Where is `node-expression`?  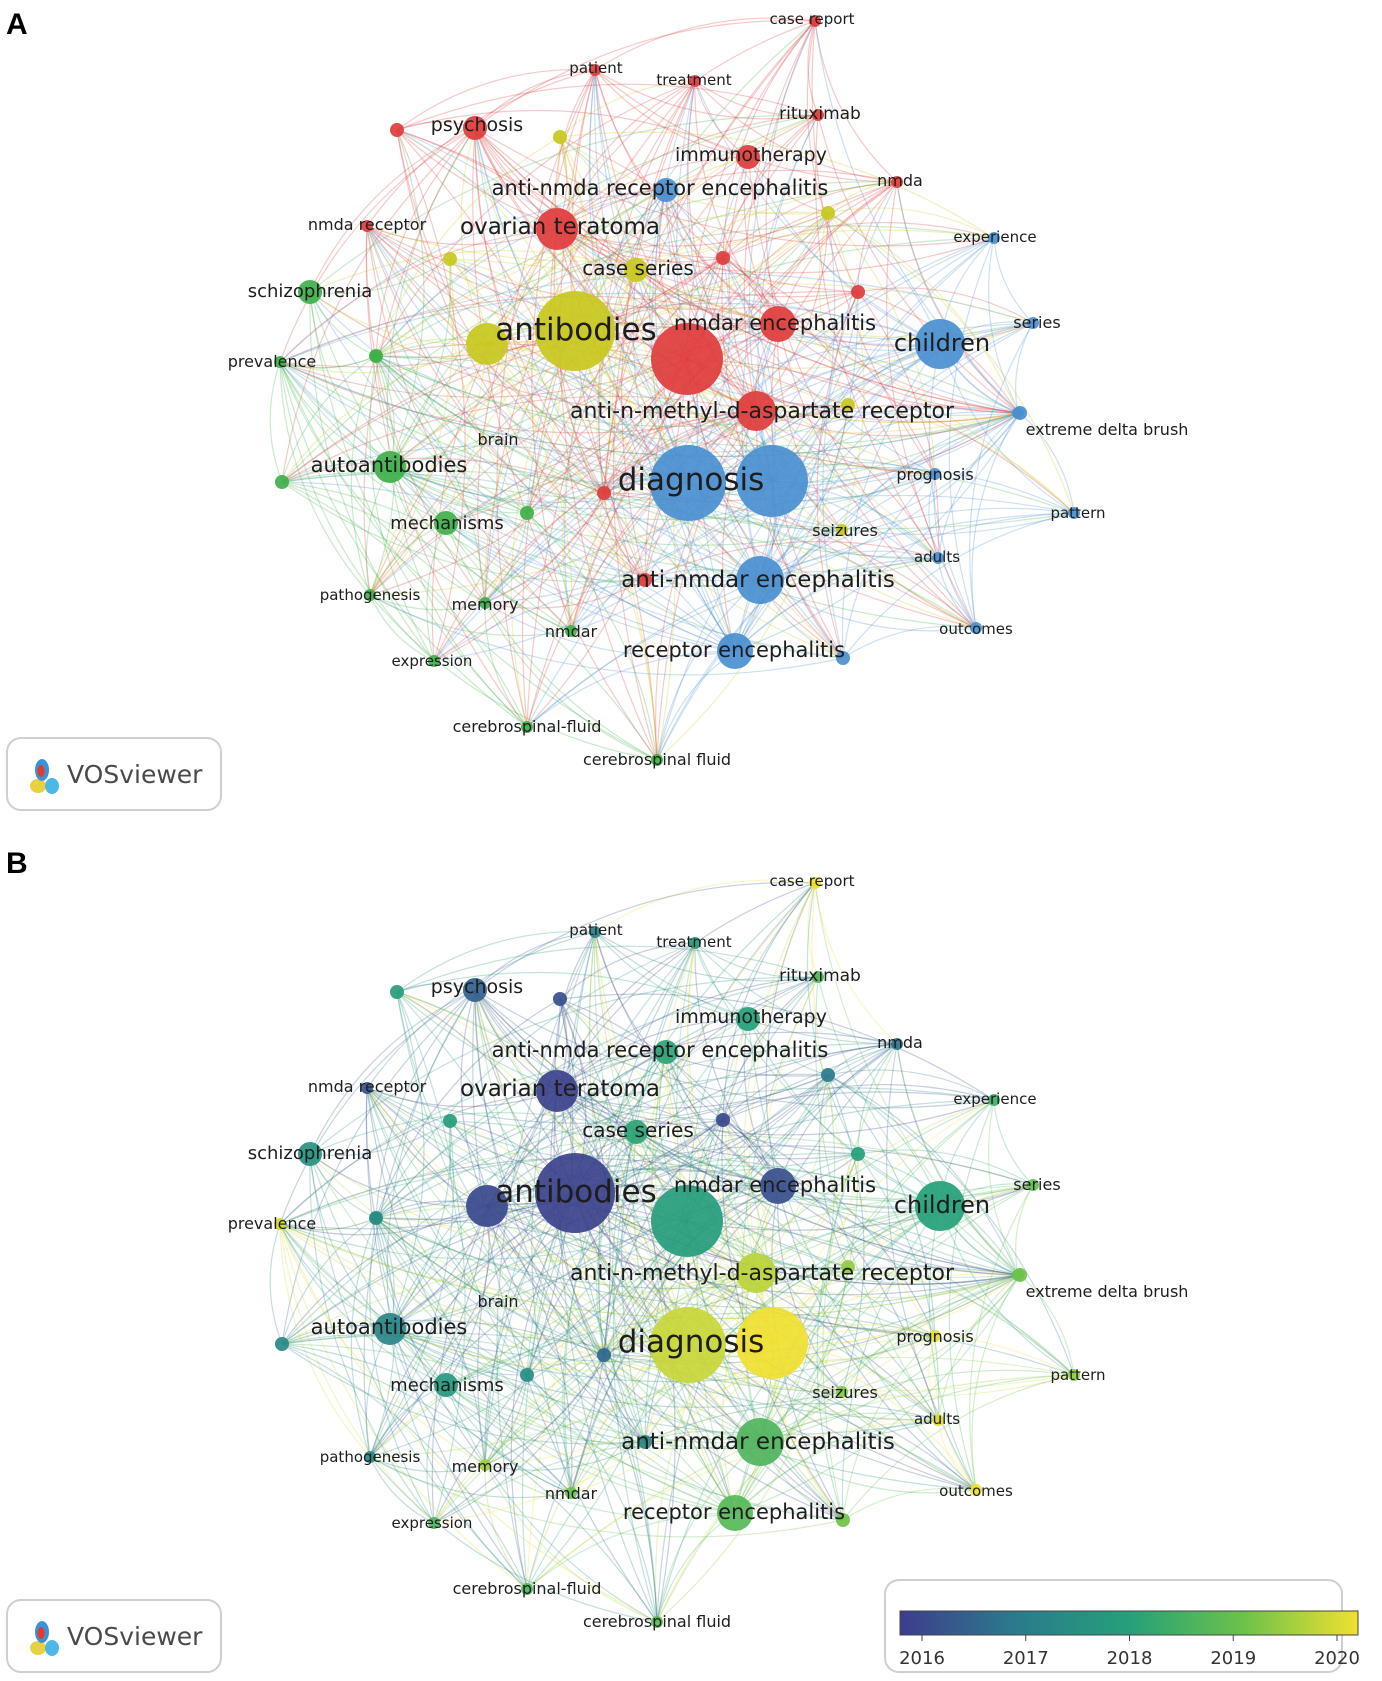
node-expression is located at coordinates (434, 1523).